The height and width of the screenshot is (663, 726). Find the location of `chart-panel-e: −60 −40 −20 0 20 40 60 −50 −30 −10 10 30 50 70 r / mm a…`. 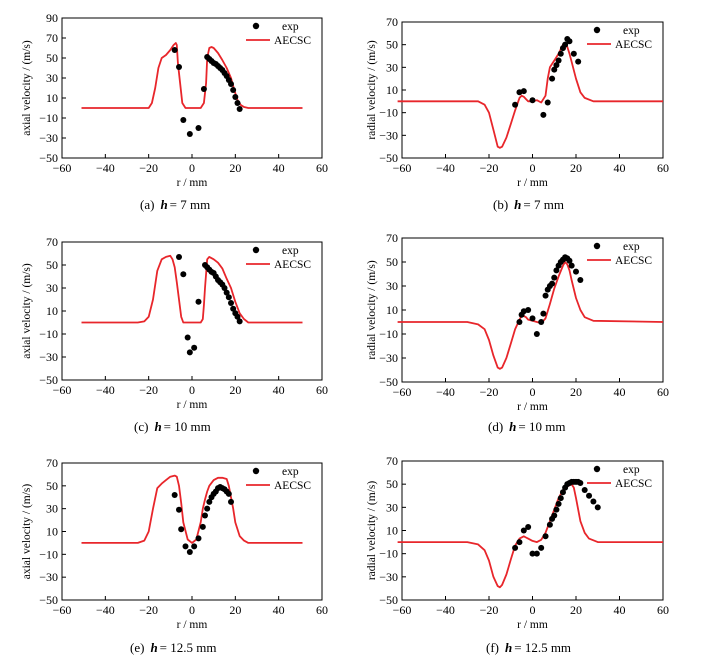

chart-panel-e: −60 −40 −20 0 20 40 60 −50 −30 −10 10 30 50 70 r / mm a… is located at coordinates (174, 555).